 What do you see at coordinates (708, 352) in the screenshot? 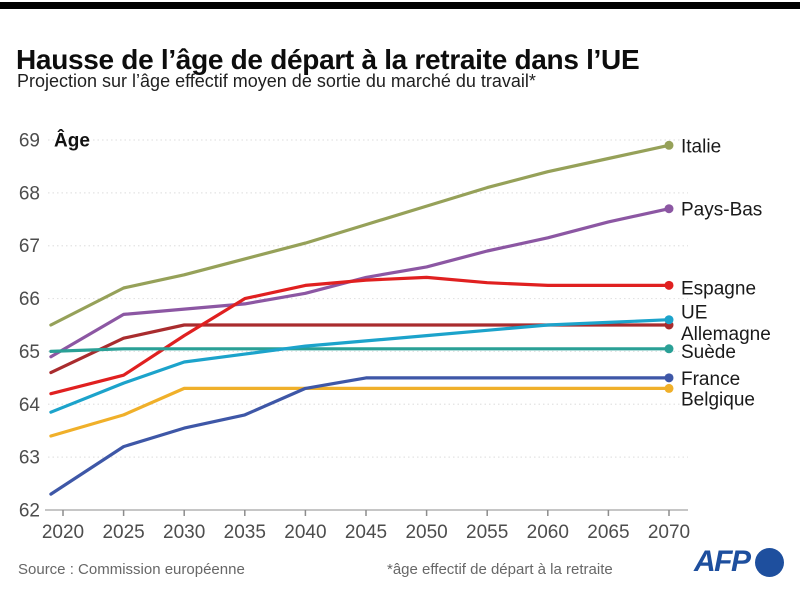
I see `series-label-suède: Suède` at bounding box center [708, 352].